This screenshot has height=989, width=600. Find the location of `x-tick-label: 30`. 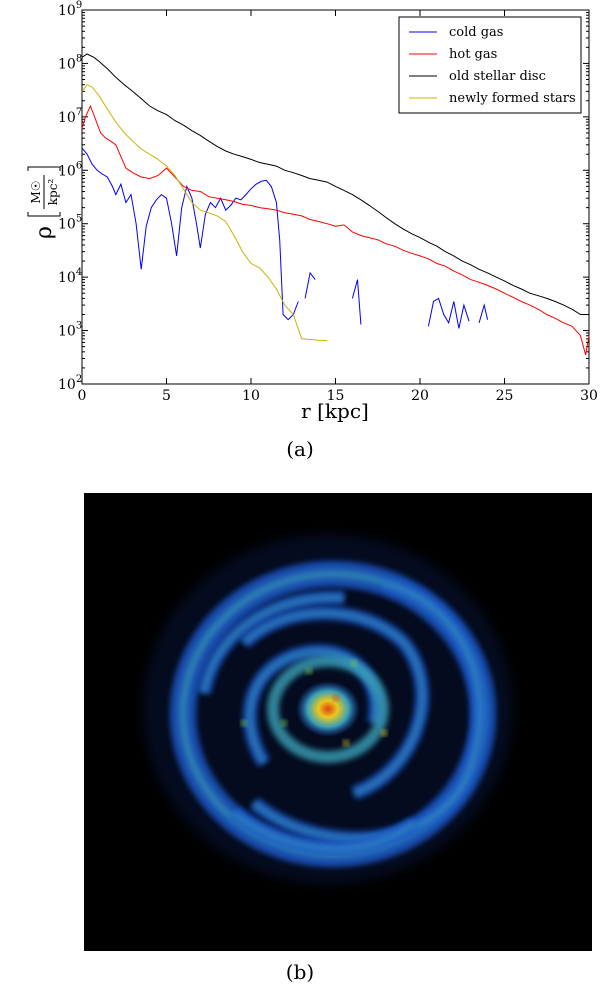

x-tick-label: 30 is located at coordinates (589, 396).